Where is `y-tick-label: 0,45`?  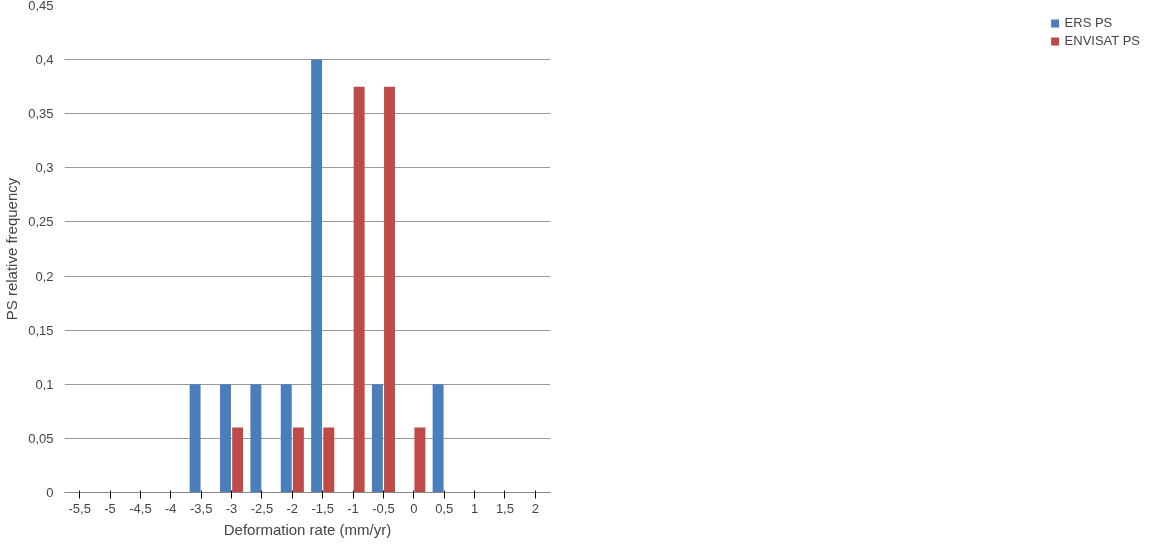
y-tick-label: 0,45 is located at coordinates (41, 6).